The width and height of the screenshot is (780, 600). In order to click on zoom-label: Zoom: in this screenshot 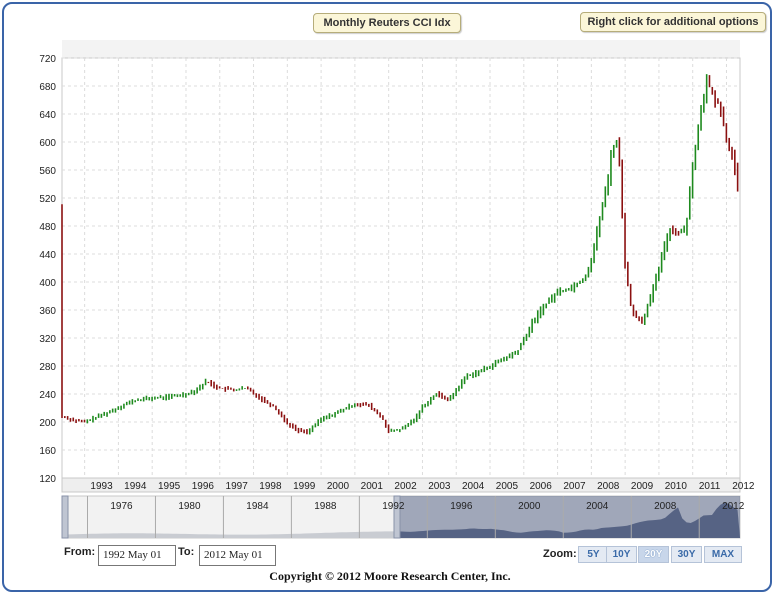, I will do `click(560, 554)`.